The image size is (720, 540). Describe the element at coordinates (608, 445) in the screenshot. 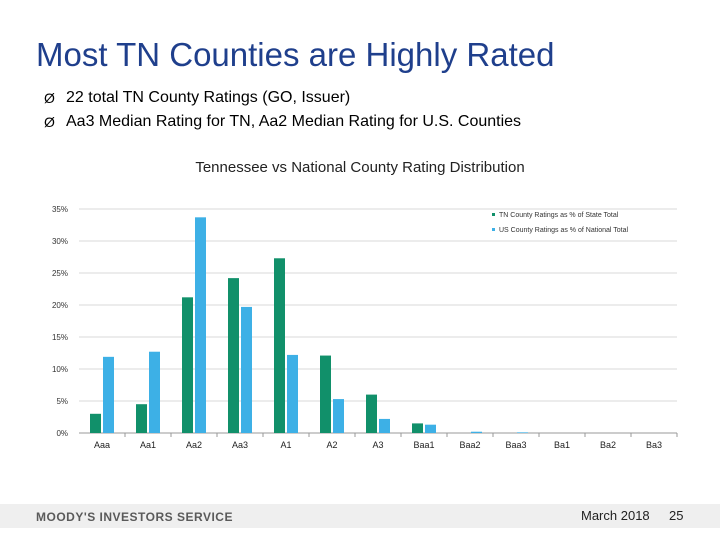

I see `x-tick-label: Ba2` at that location.